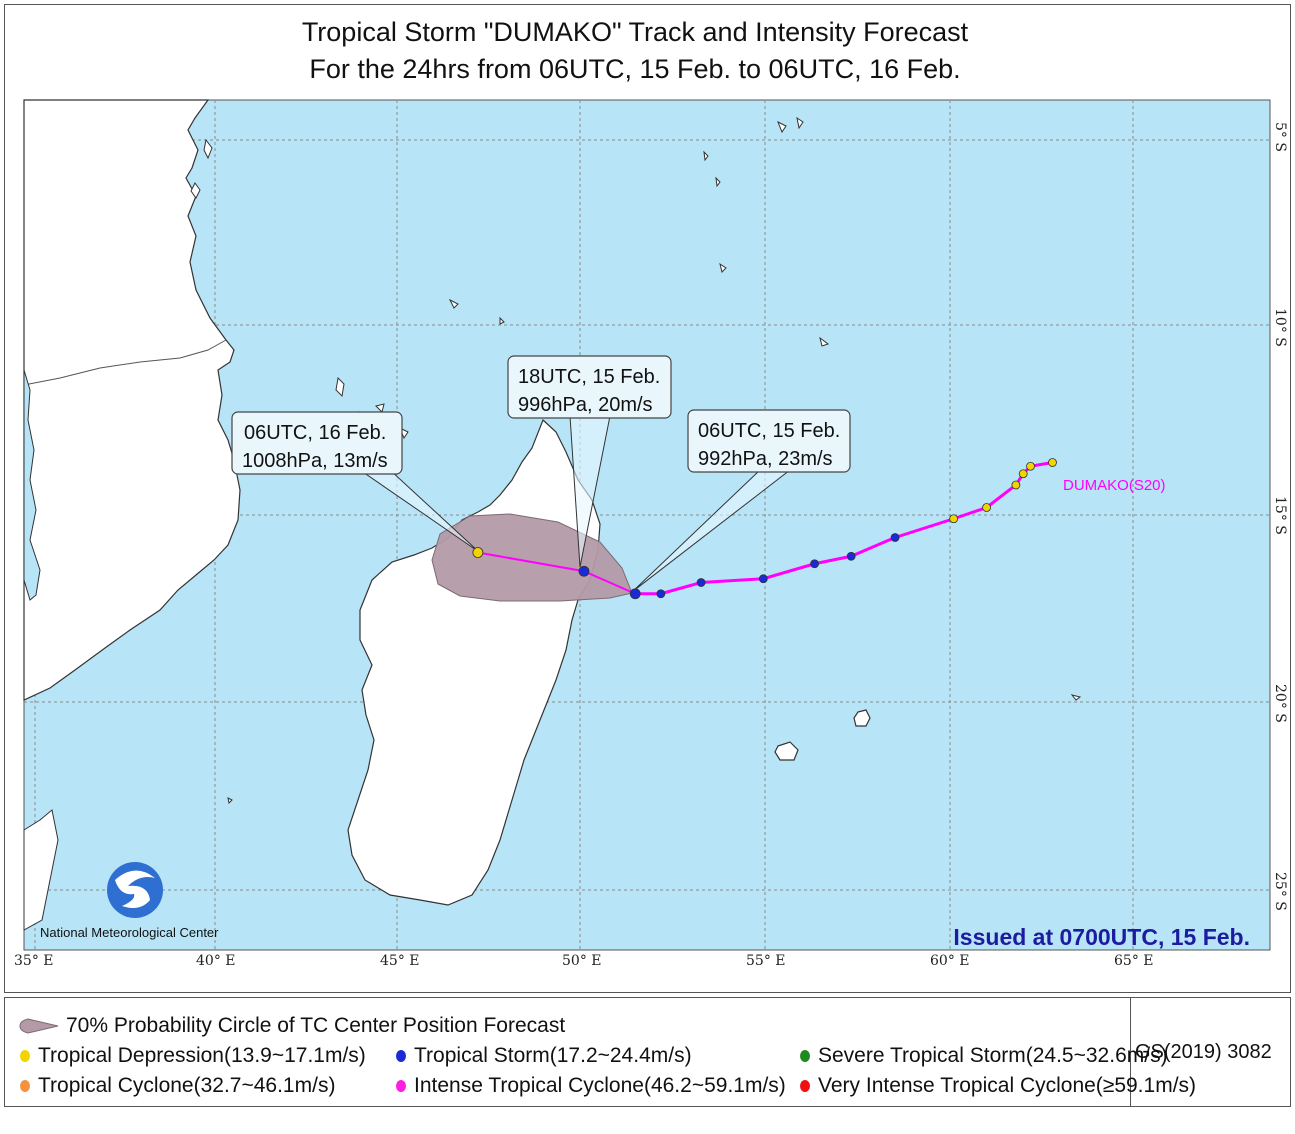 This screenshot has height=1134, width=1295. Describe the element at coordinates (769, 431) in the screenshot. I see `callout-06utc-15-time: 06UTC, 15 Feb.` at that location.